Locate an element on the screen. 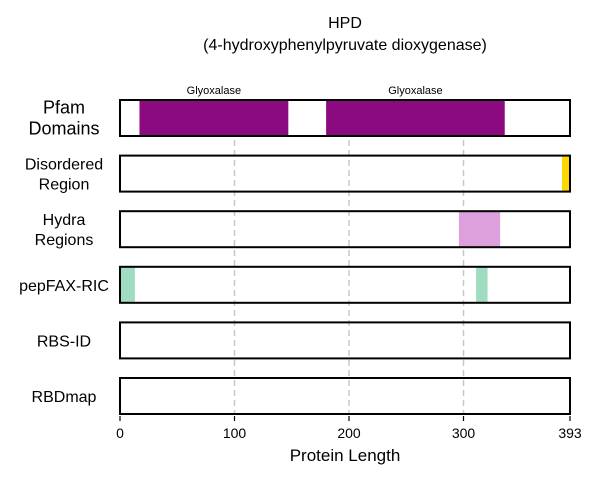 The width and height of the screenshot is (600, 480). track-3-outline is located at coordinates (345, 284).